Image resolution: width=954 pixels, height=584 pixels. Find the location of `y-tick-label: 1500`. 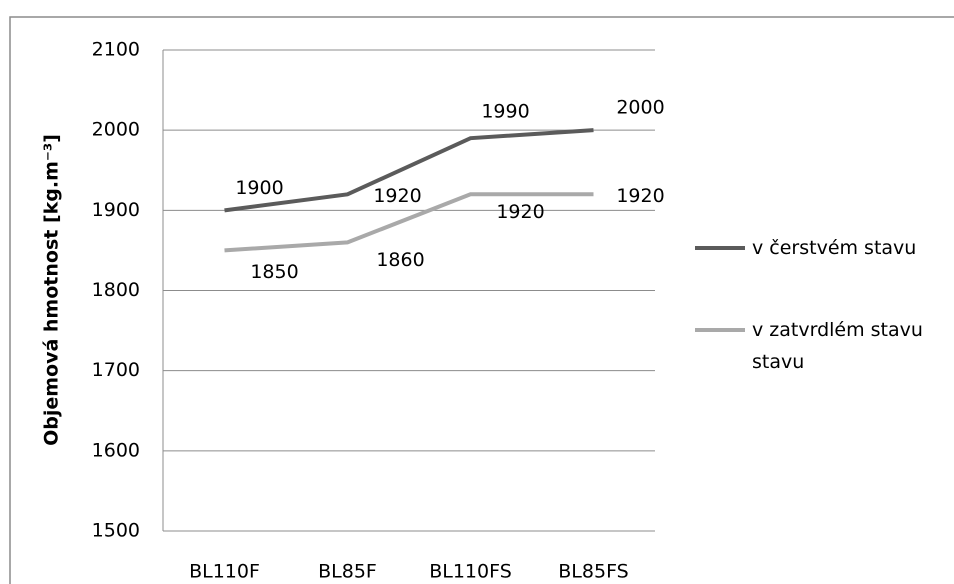

y-tick-label: 1500 is located at coordinates (116, 531).